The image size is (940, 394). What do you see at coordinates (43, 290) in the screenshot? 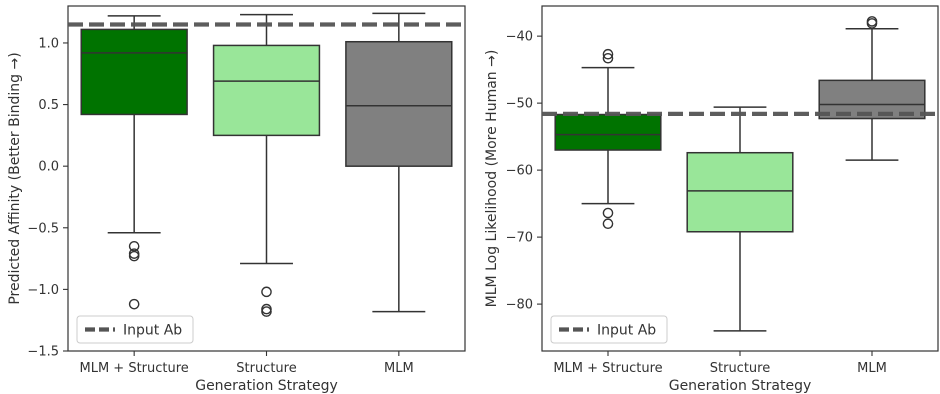
I see `y-tick-label: −1.0` at bounding box center [43, 290].